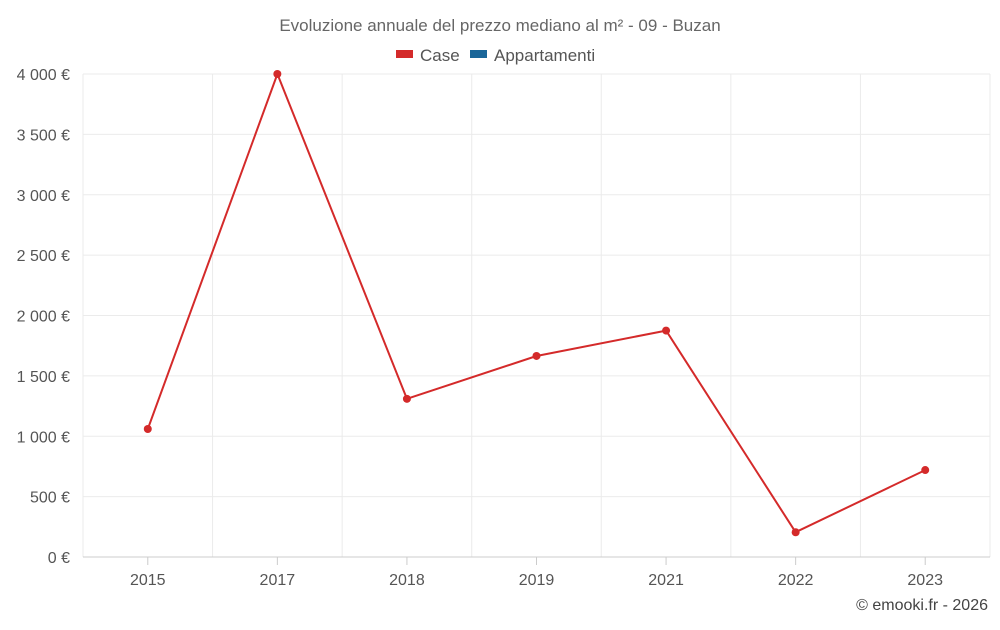  Describe the element at coordinates (796, 580) in the screenshot. I see `x-tick-label: 2022` at that location.